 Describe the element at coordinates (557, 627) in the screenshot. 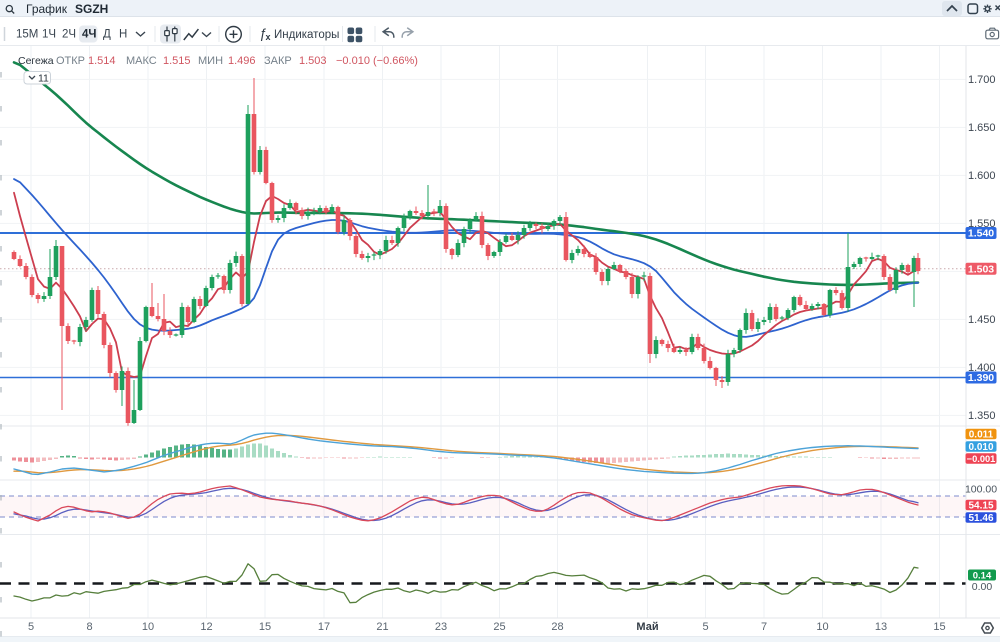

I see `svg-text: 28` at that location.